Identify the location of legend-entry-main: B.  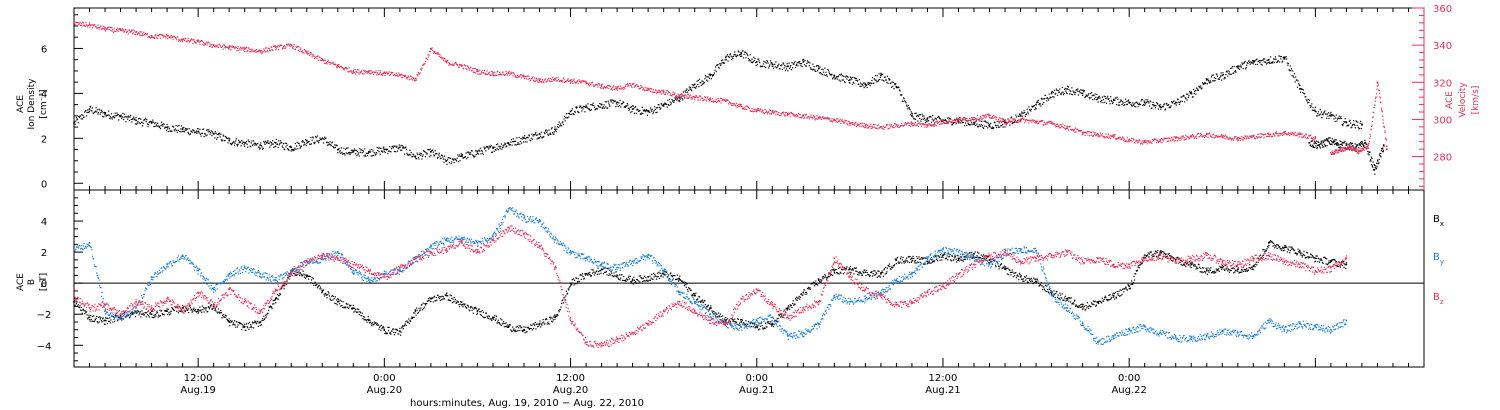
(1436, 297).